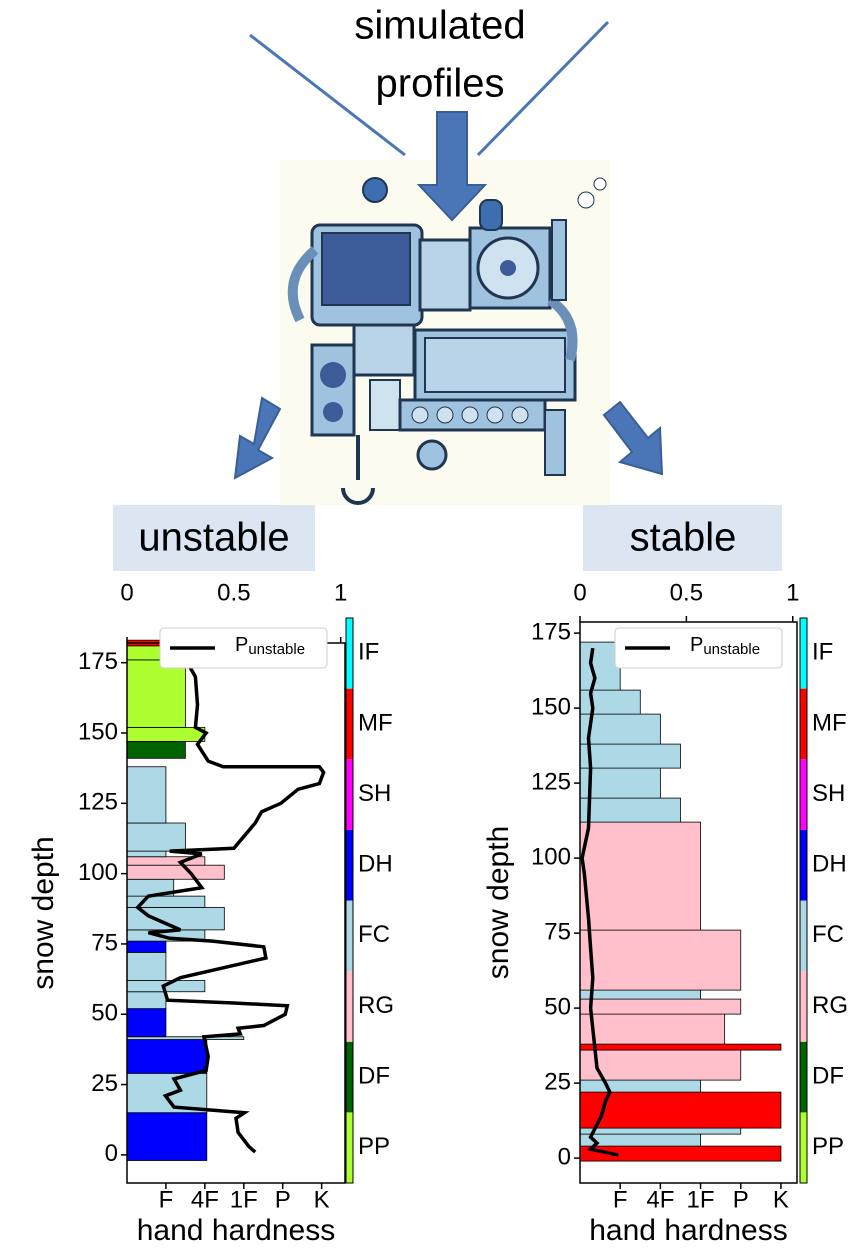 Image resolution: width=863 pixels, height=1248 pixels. I want to click on title-line: simulated, so click(439, 26).